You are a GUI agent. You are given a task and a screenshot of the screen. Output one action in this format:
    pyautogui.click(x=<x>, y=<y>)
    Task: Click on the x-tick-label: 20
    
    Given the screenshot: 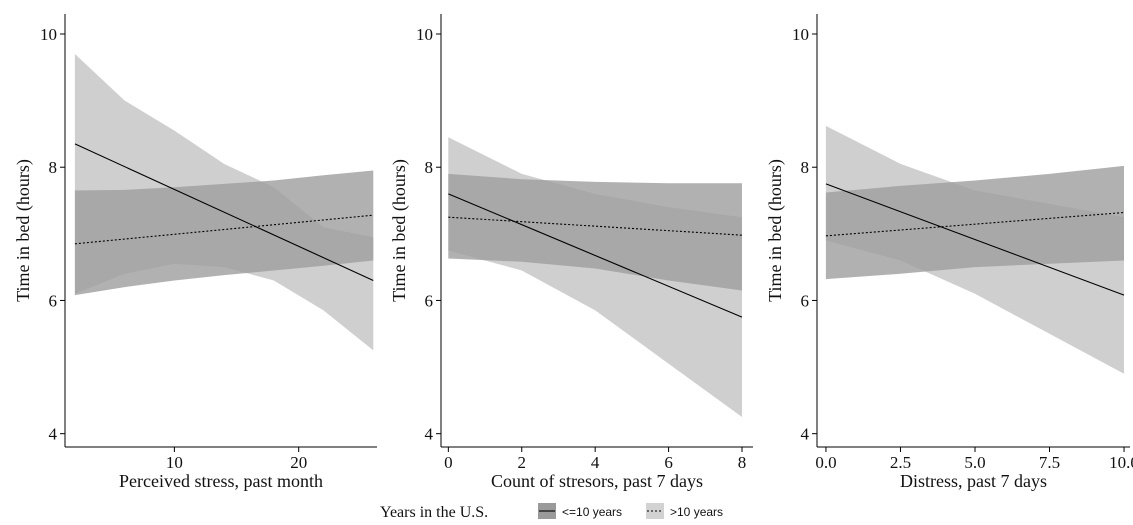 What is the action you would take?
    pyautogui.click(x=298, y=462)
    